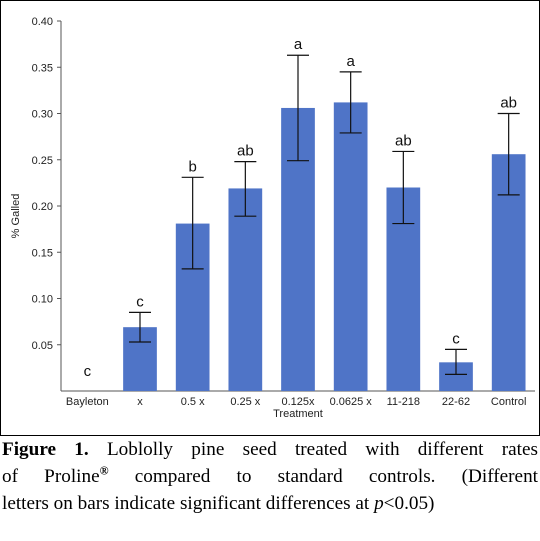  Describe the element at coordinates (42, 161) in the screenshot. I see `y-tick-label: 0.25` at that location.